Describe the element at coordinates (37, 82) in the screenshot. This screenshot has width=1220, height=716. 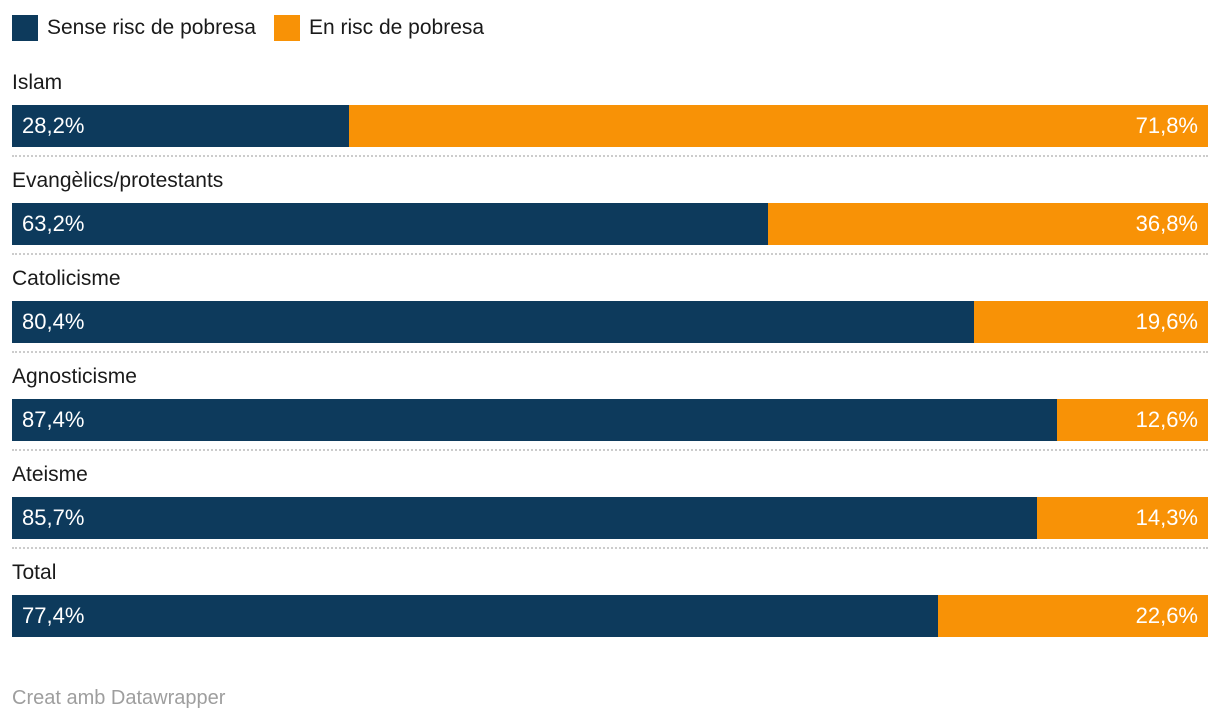
I see `category-label: Islam` at that location.